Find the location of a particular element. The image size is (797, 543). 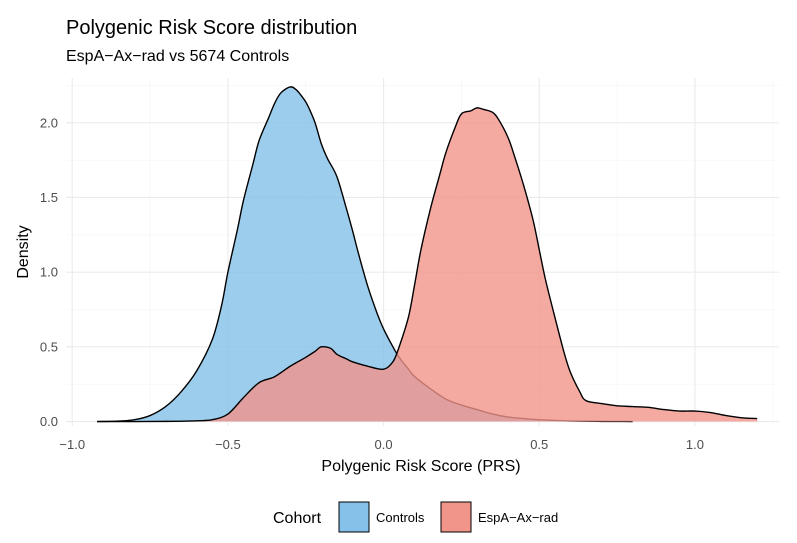

x-tick-label: 0.0 is located at coordinates (384, 444).